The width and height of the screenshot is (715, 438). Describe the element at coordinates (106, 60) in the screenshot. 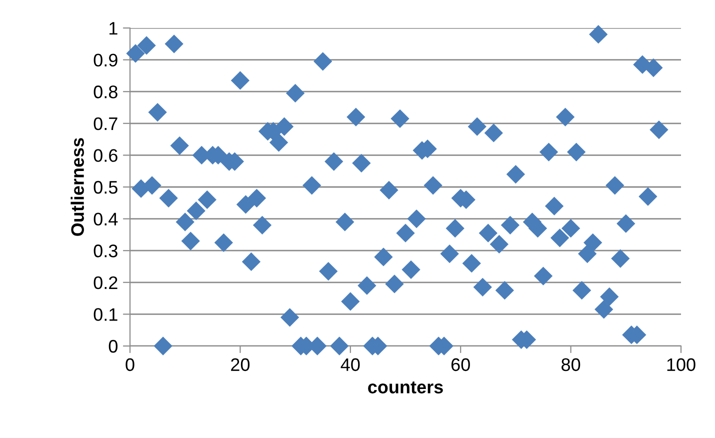

I see `y-tick-label: 0.9` at that location.